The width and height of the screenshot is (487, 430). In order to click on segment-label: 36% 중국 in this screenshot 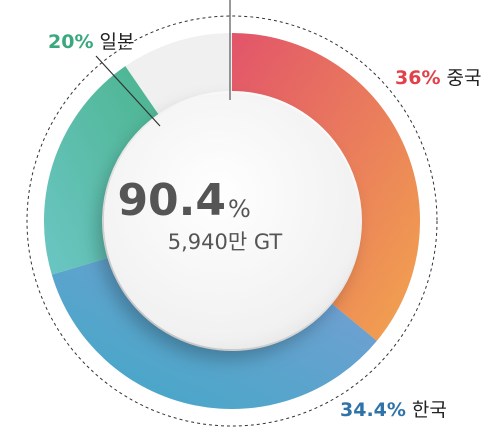, I will do `click(438, 78)`.